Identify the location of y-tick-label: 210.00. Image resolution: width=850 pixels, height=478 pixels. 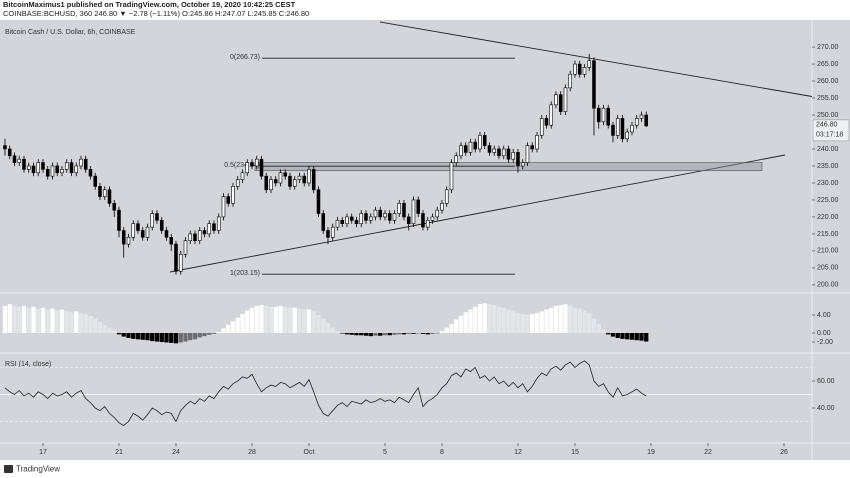
(828, 251).